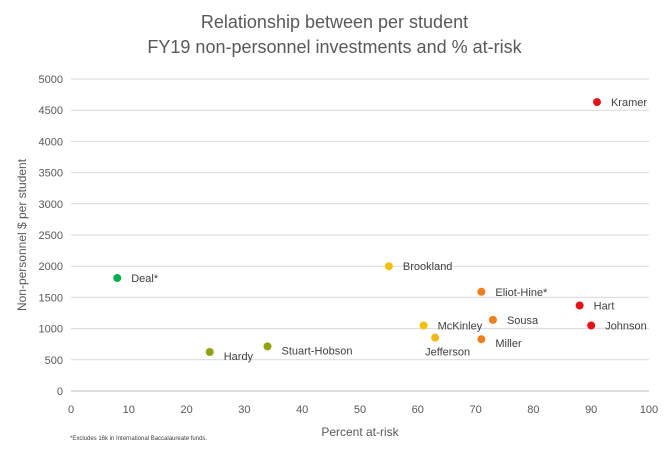  Describe the element at coordinates (239, 357) in the screenshot. I see `data-label: Hardy` at that location.